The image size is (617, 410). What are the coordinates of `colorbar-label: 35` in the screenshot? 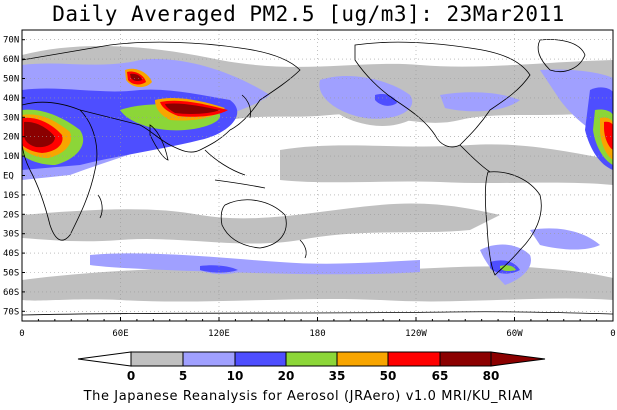 It's located at (337, 376).